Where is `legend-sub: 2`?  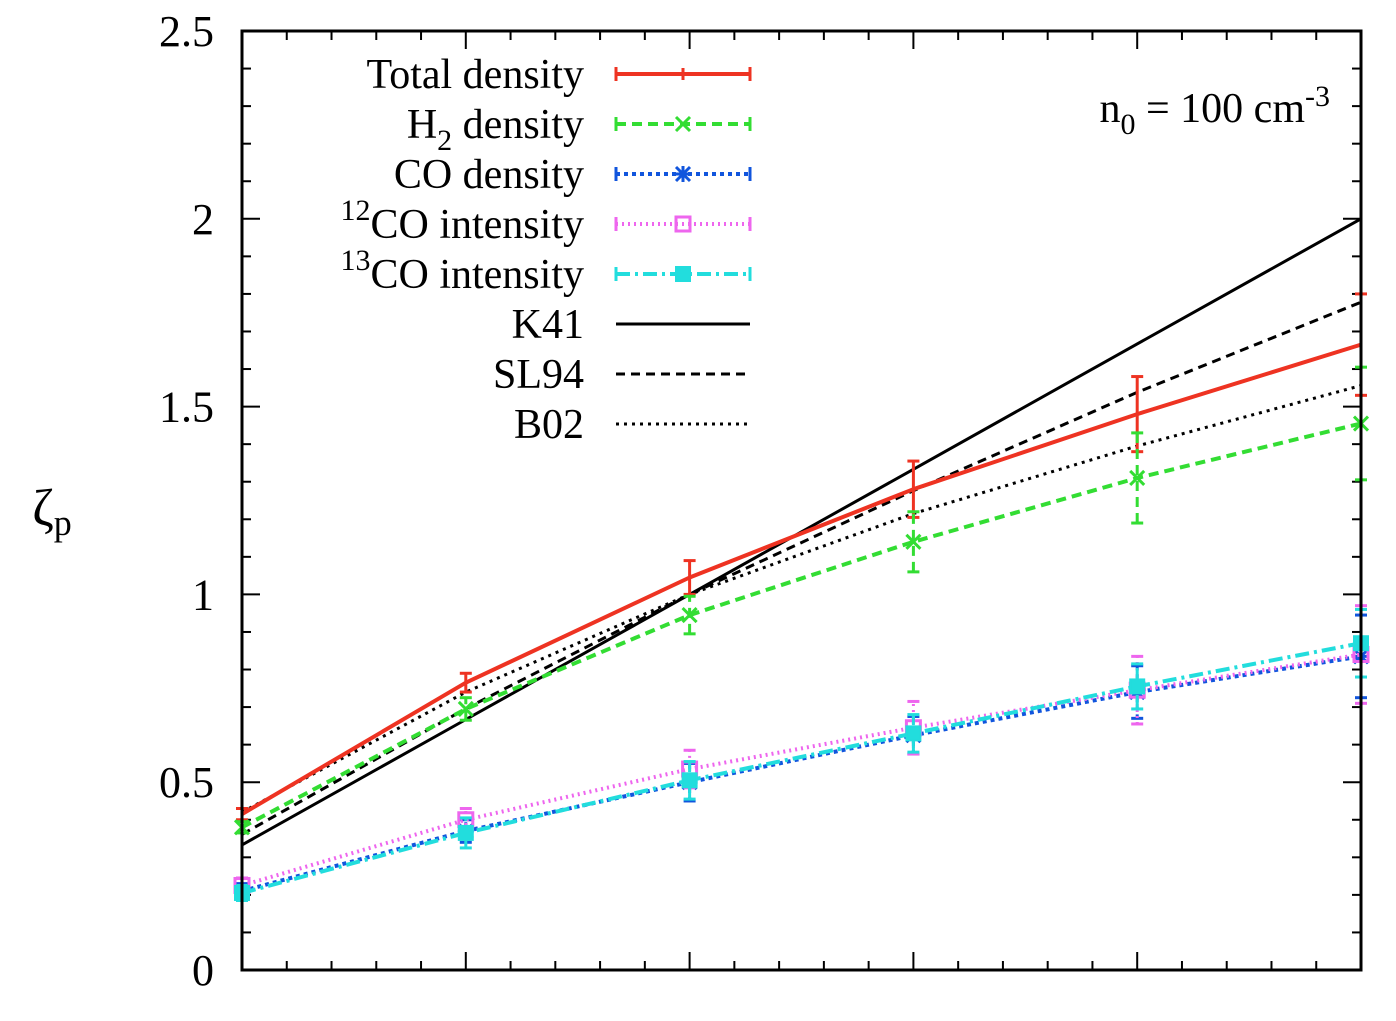
legend-sub: 2 is located at coordinates (444, 140).